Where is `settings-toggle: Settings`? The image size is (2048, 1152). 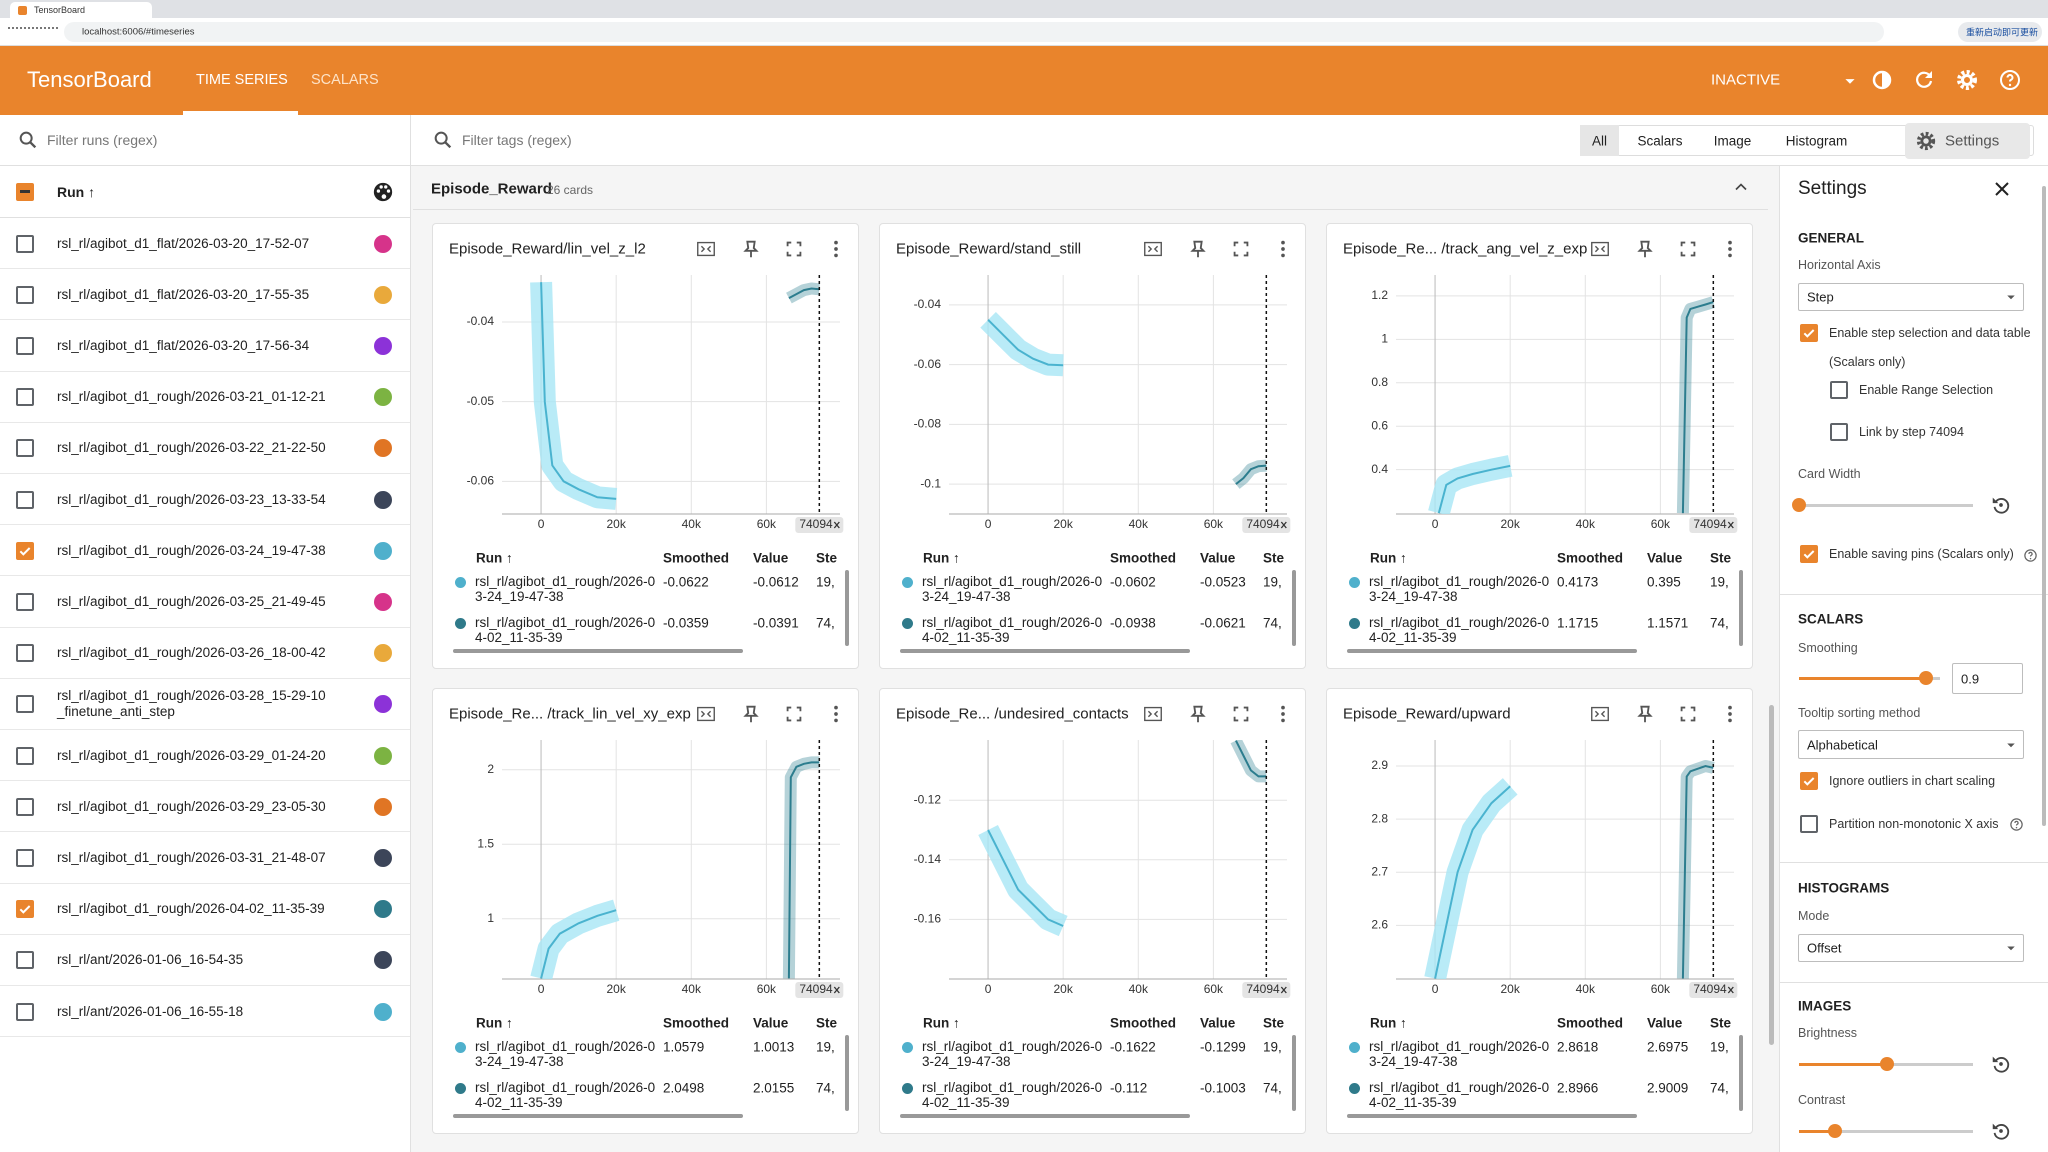
settings-toggle: Settings is located at coordinates (1967, 141).